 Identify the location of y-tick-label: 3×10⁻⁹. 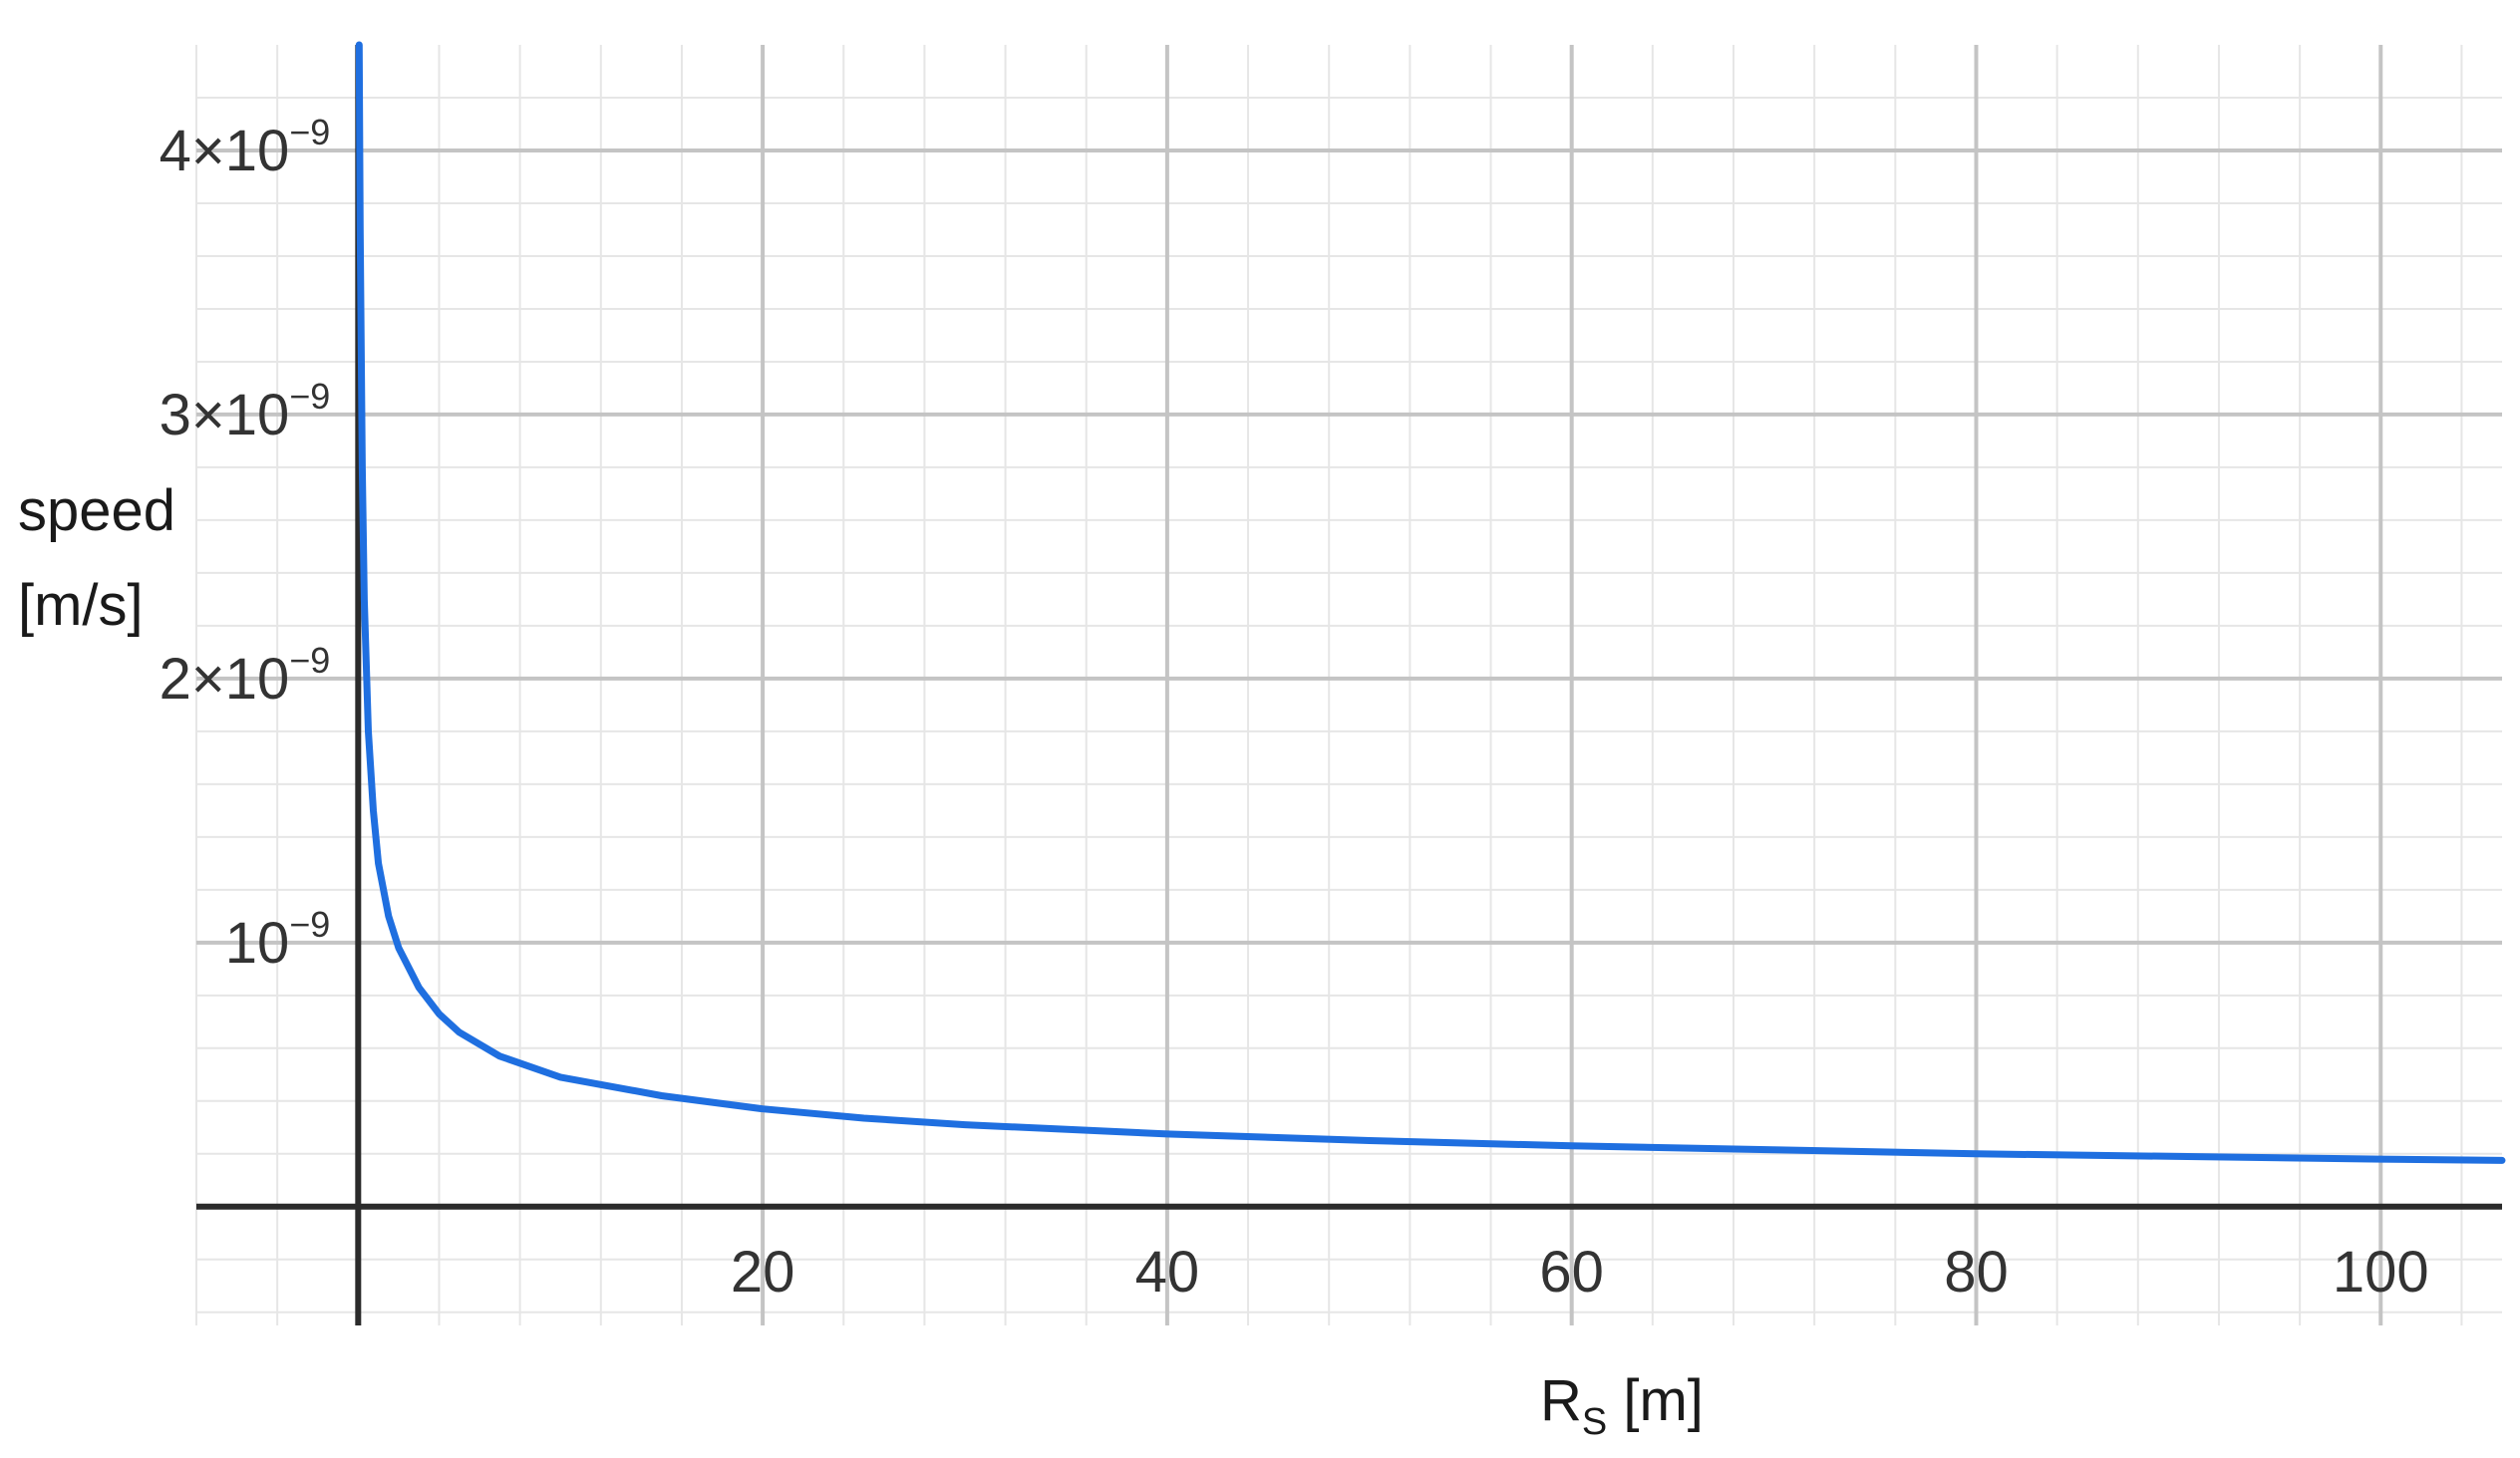
(245, 411).